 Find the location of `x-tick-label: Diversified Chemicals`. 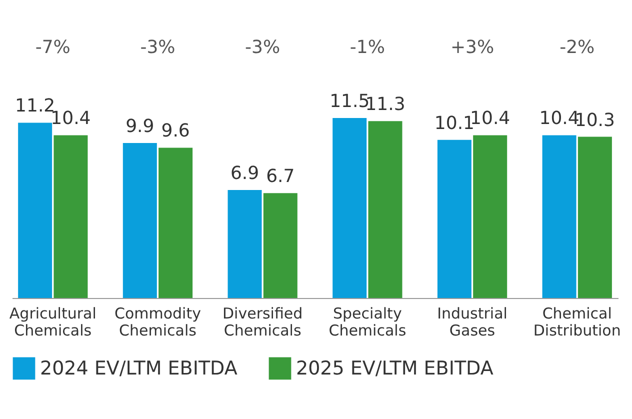

x-tick-label: Diversified Chemicals is located at coordinates (262, 322).